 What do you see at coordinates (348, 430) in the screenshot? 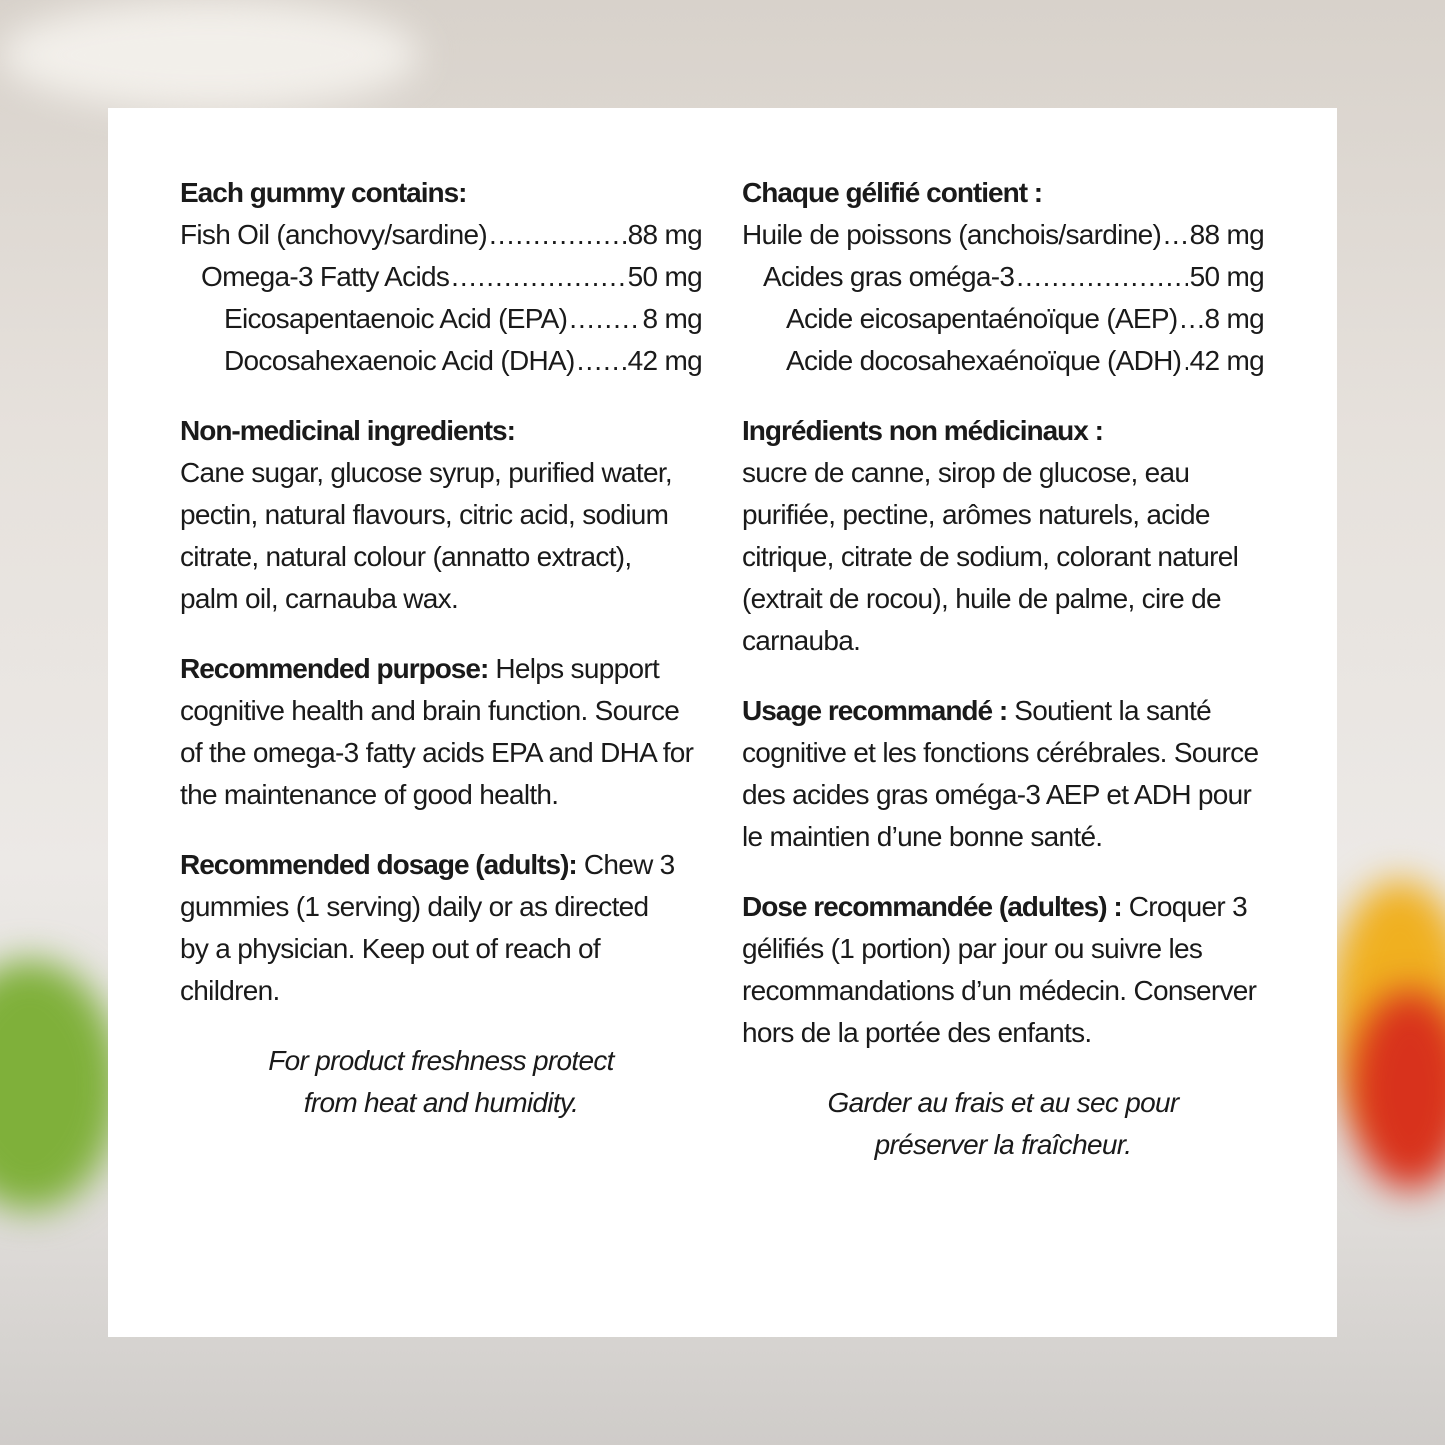
I see `nonmed-title: Non-medicinal ingredients:` at bounding box center [348, 430].